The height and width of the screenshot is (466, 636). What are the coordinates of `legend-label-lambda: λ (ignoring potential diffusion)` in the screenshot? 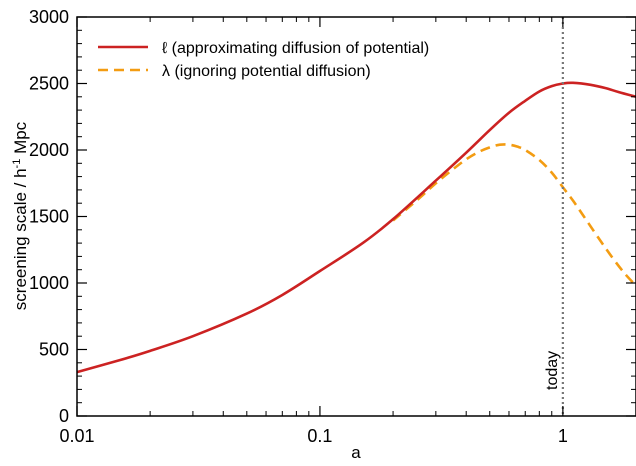 It's located at (266, 71).